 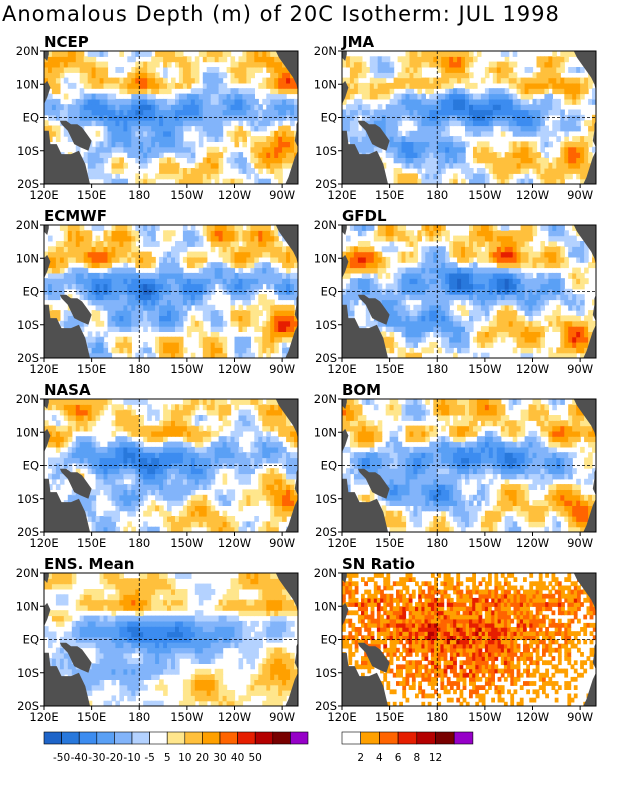 What do you see at coordinates (67, 390) in the screenshot?
I see `panel-title: NASA` at bounding box center [67, 390].